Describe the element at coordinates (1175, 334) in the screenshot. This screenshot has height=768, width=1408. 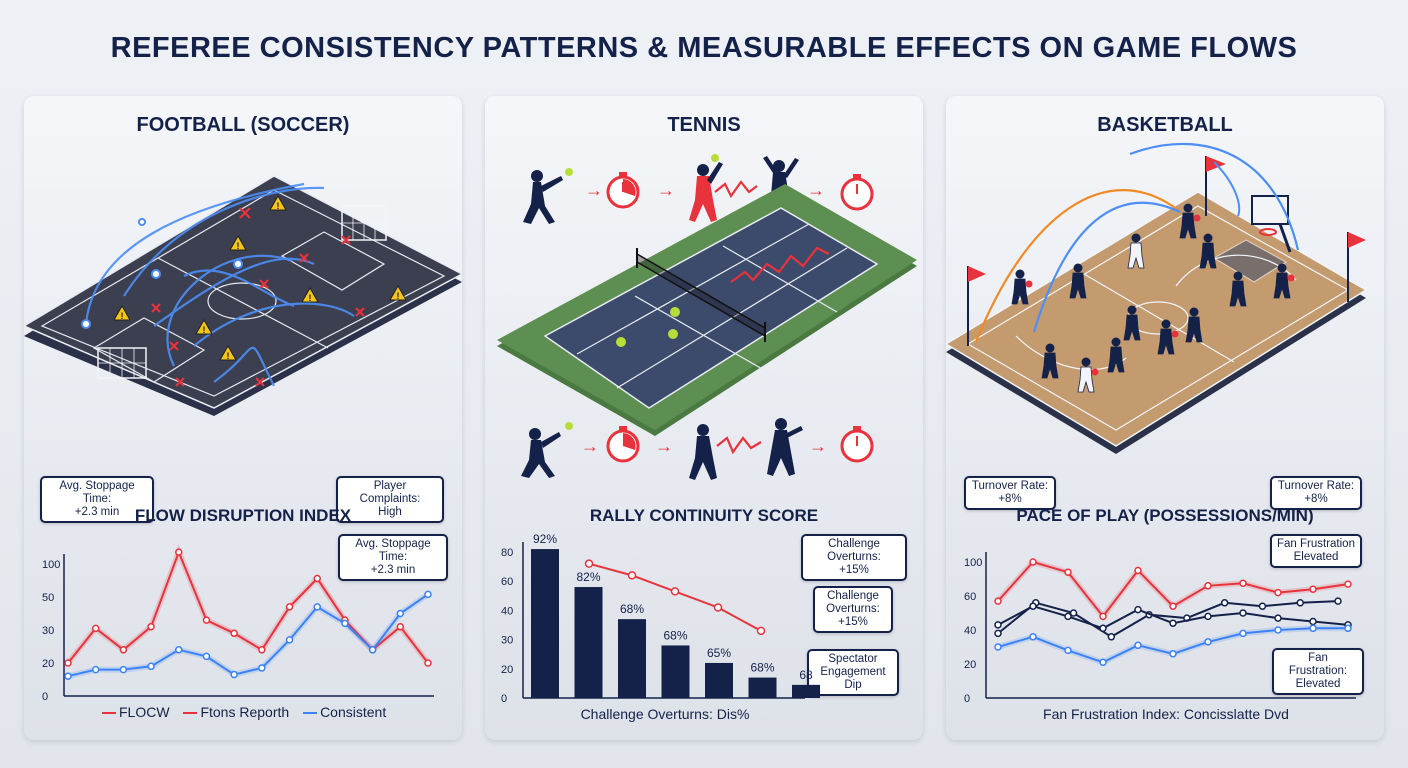
I see `basketball-icon` at that location.